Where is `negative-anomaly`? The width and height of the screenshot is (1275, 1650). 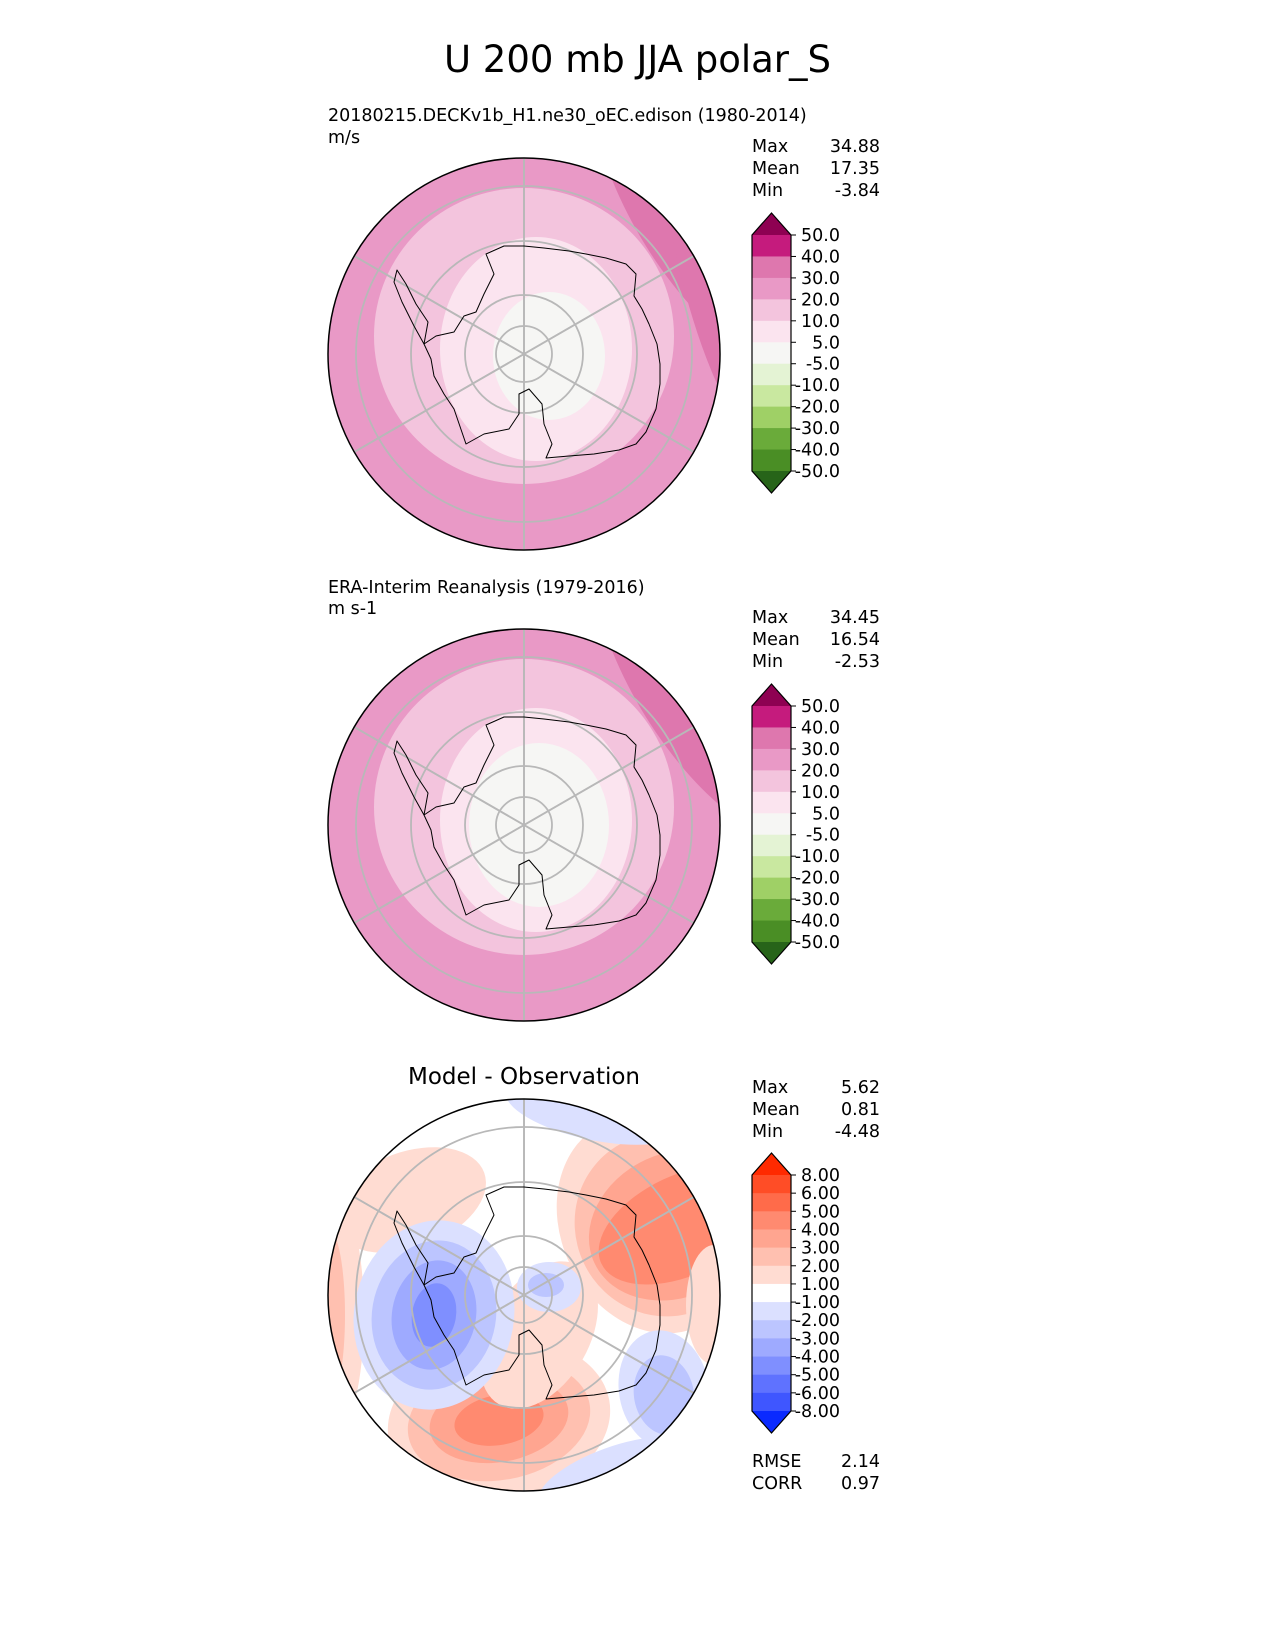
negative-anomaly is located at coordinates (546, 1285).